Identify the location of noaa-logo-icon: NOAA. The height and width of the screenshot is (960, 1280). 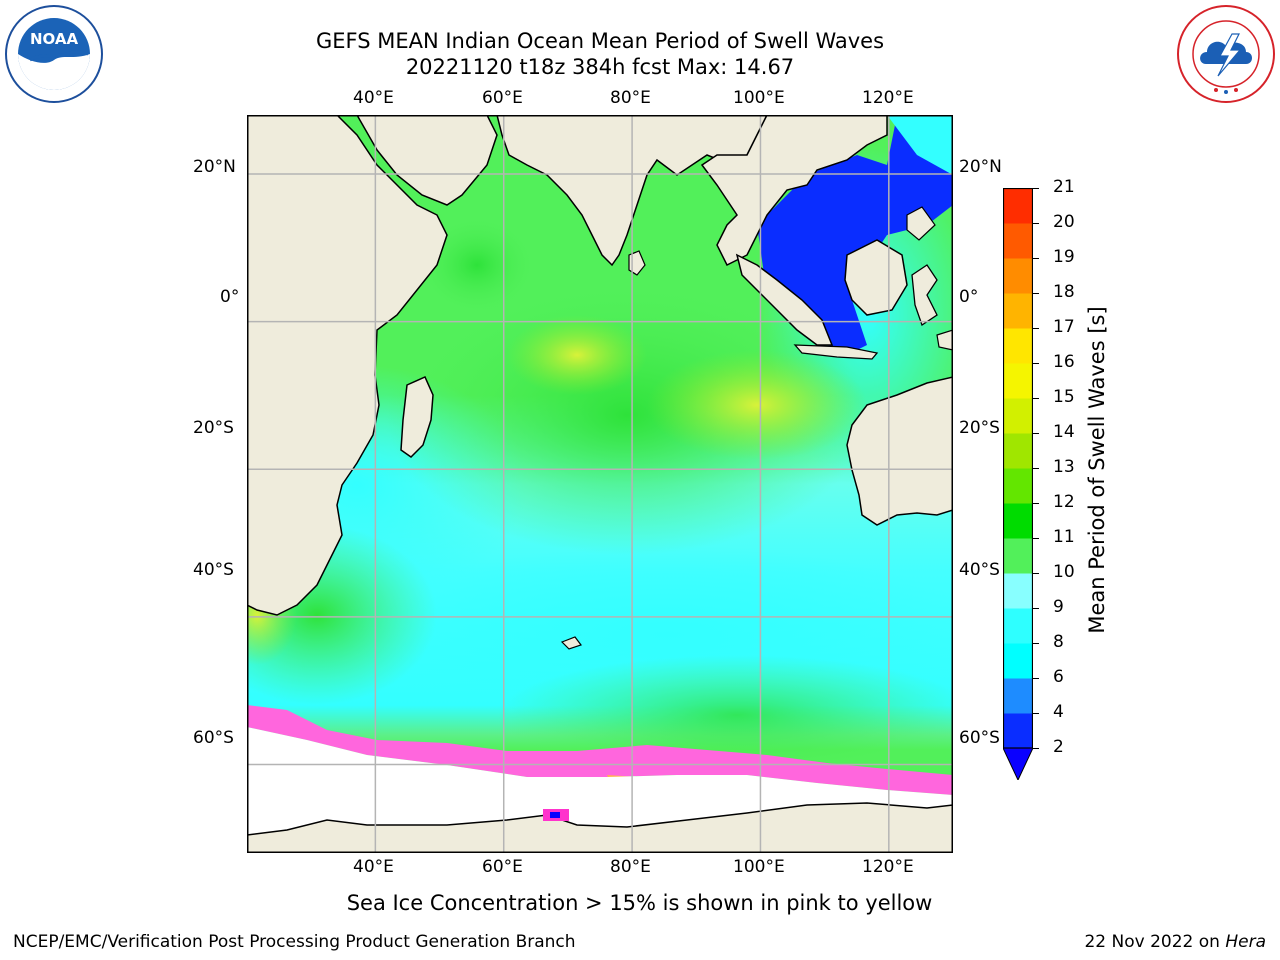
(54, 54).